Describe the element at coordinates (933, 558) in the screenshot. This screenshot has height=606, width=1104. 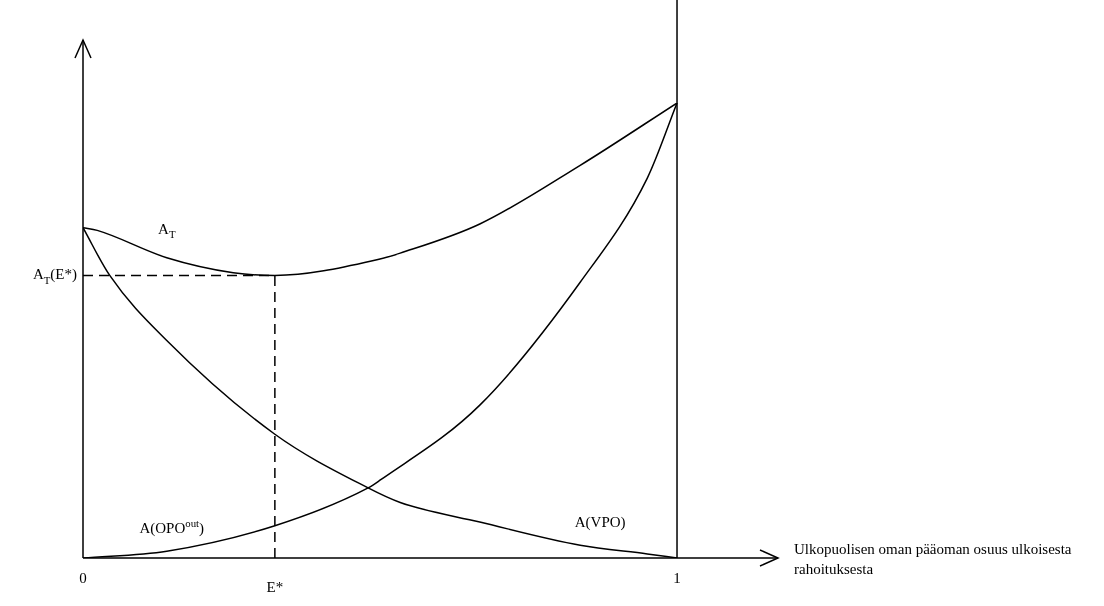
I see `x-axis-title: Ulkopuolisen oman pääoman osuus ulkoisesta rahoituksesta` at that location.